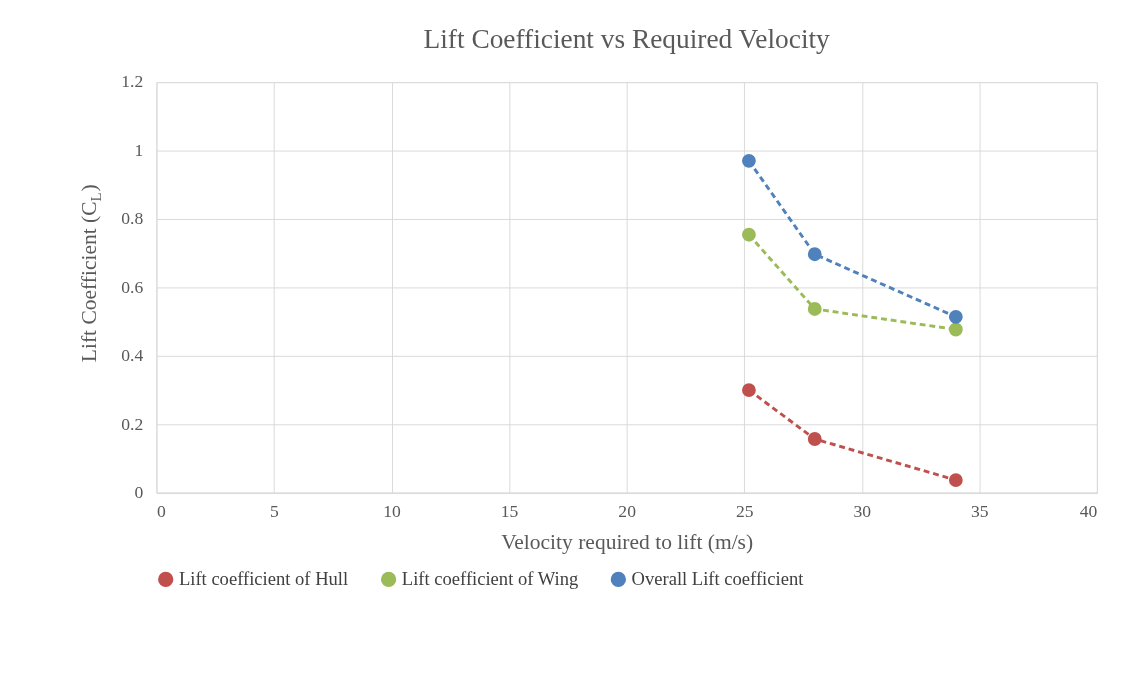  I want to click on x-tick-label: 30, so click(862, 510).